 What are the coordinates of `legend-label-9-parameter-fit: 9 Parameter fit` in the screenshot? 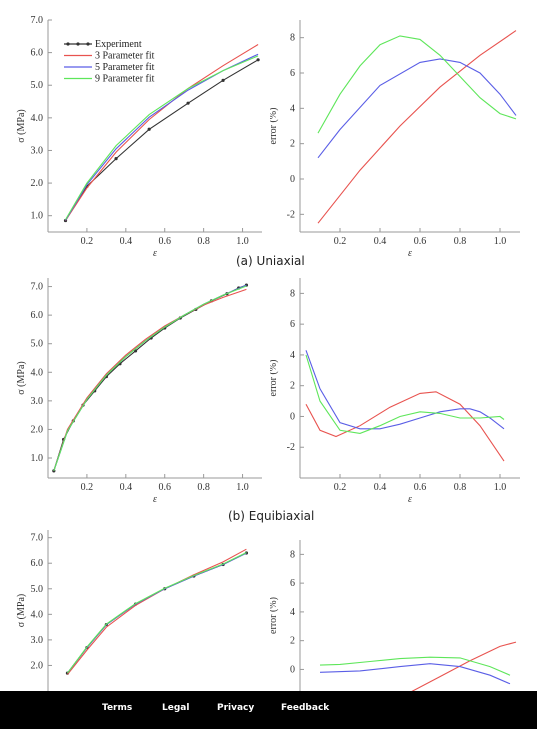 It's located at (125, 79).